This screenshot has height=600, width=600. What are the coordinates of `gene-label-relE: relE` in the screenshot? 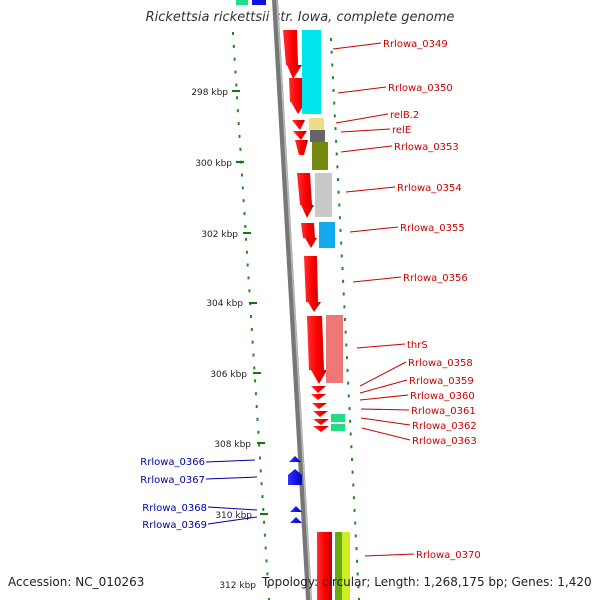 It's located at (401, 130).